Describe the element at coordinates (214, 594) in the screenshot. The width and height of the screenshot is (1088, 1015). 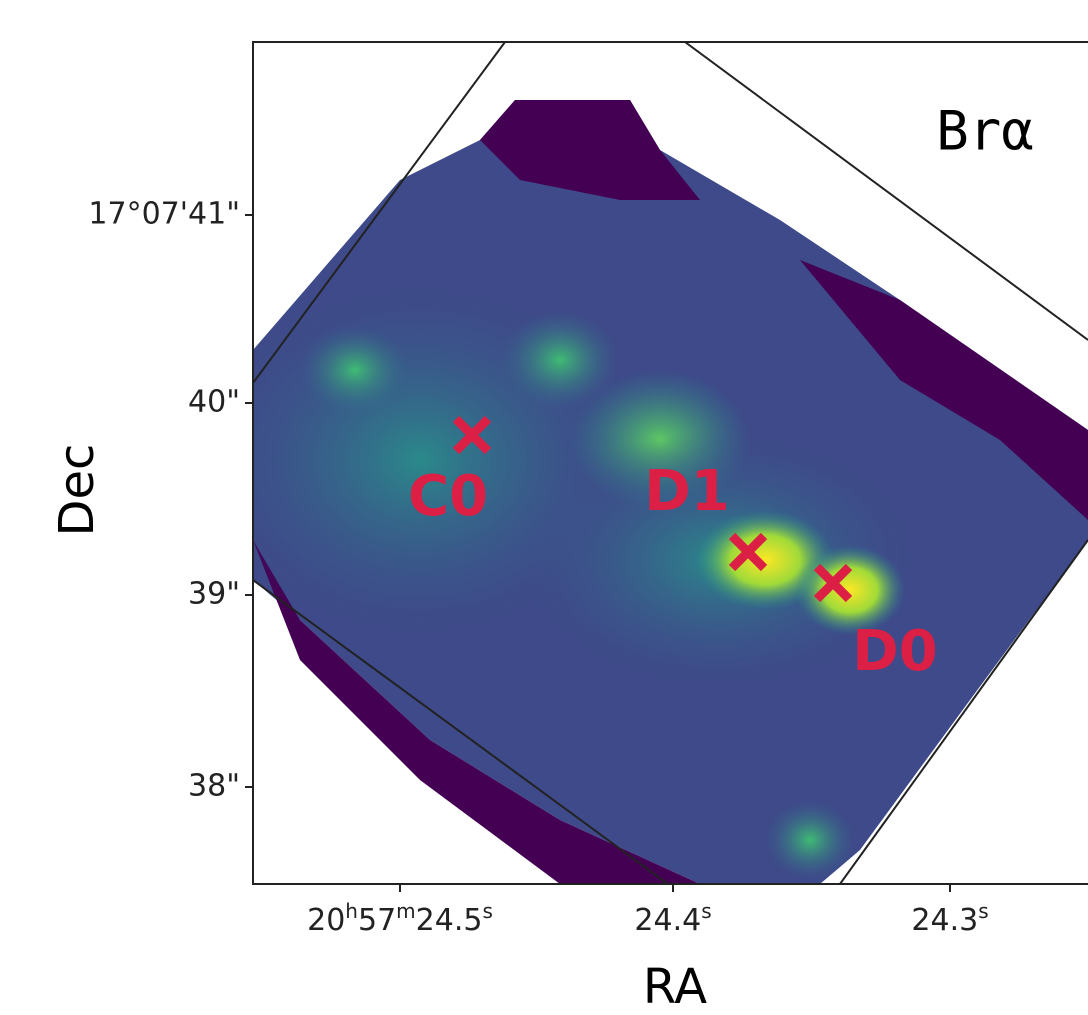
I see `y-tick-label: 39"` at that location.